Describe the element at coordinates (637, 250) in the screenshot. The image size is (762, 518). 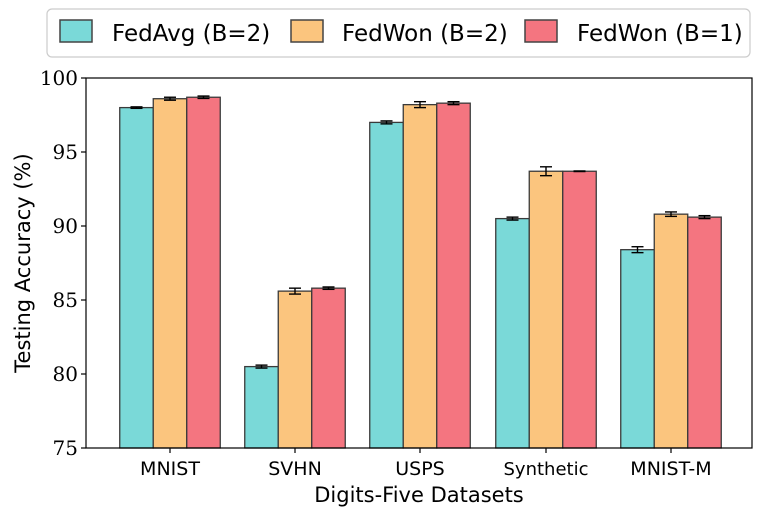
I see `errorbar-fedavg-b-2-mnist-m` at that location.